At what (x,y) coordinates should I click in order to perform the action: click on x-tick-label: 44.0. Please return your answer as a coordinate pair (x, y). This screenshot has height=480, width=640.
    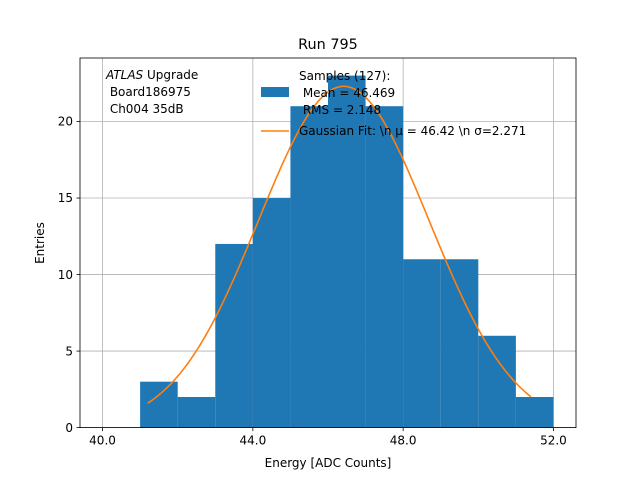
    Looking at the image, I should click on (252, 441).